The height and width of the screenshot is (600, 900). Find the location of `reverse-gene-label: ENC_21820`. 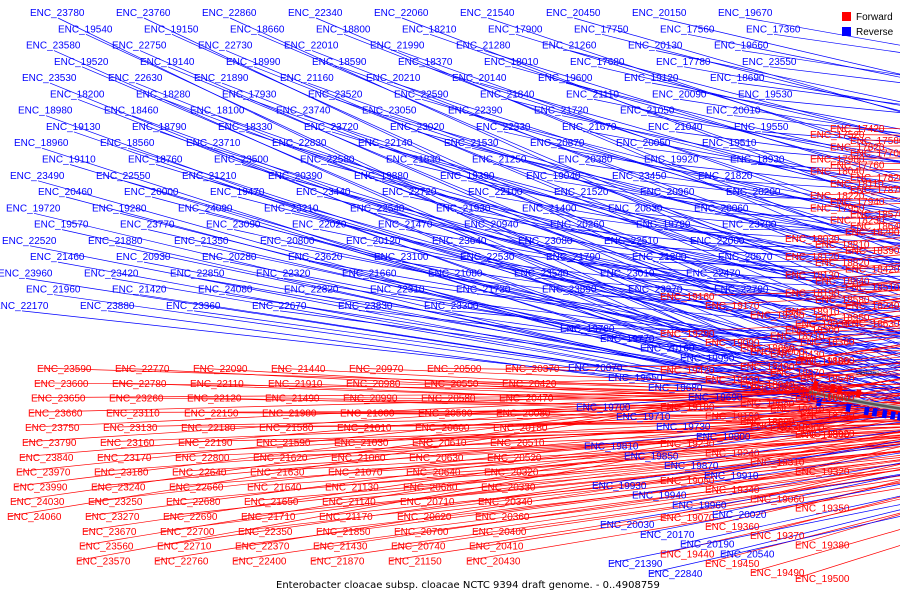

reverse-gene-label: ENC_21820 is located at coordinates (725, 176).